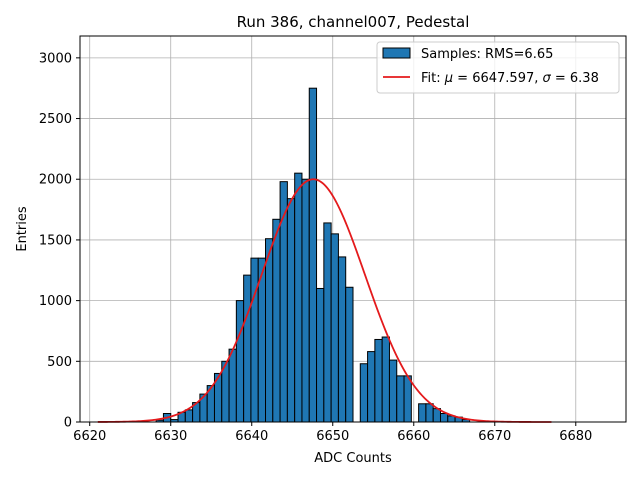  I want to click on y-tick-label: 3000, so click(55, 58).